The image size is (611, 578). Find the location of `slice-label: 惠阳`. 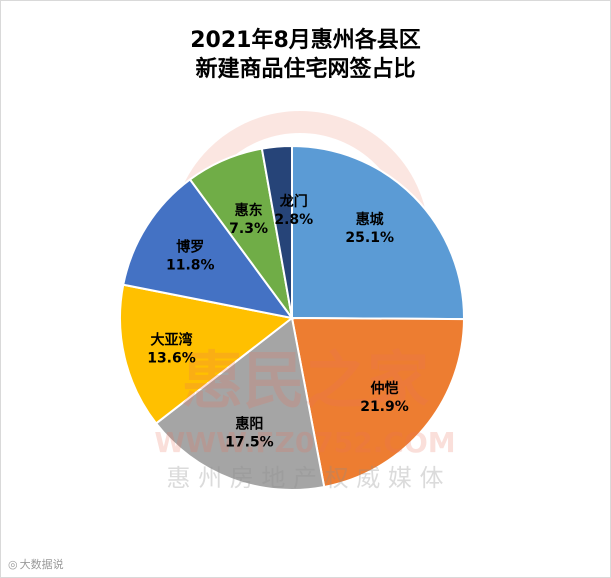

slice-label: 惠阳 is located at coordinates (249, 424).